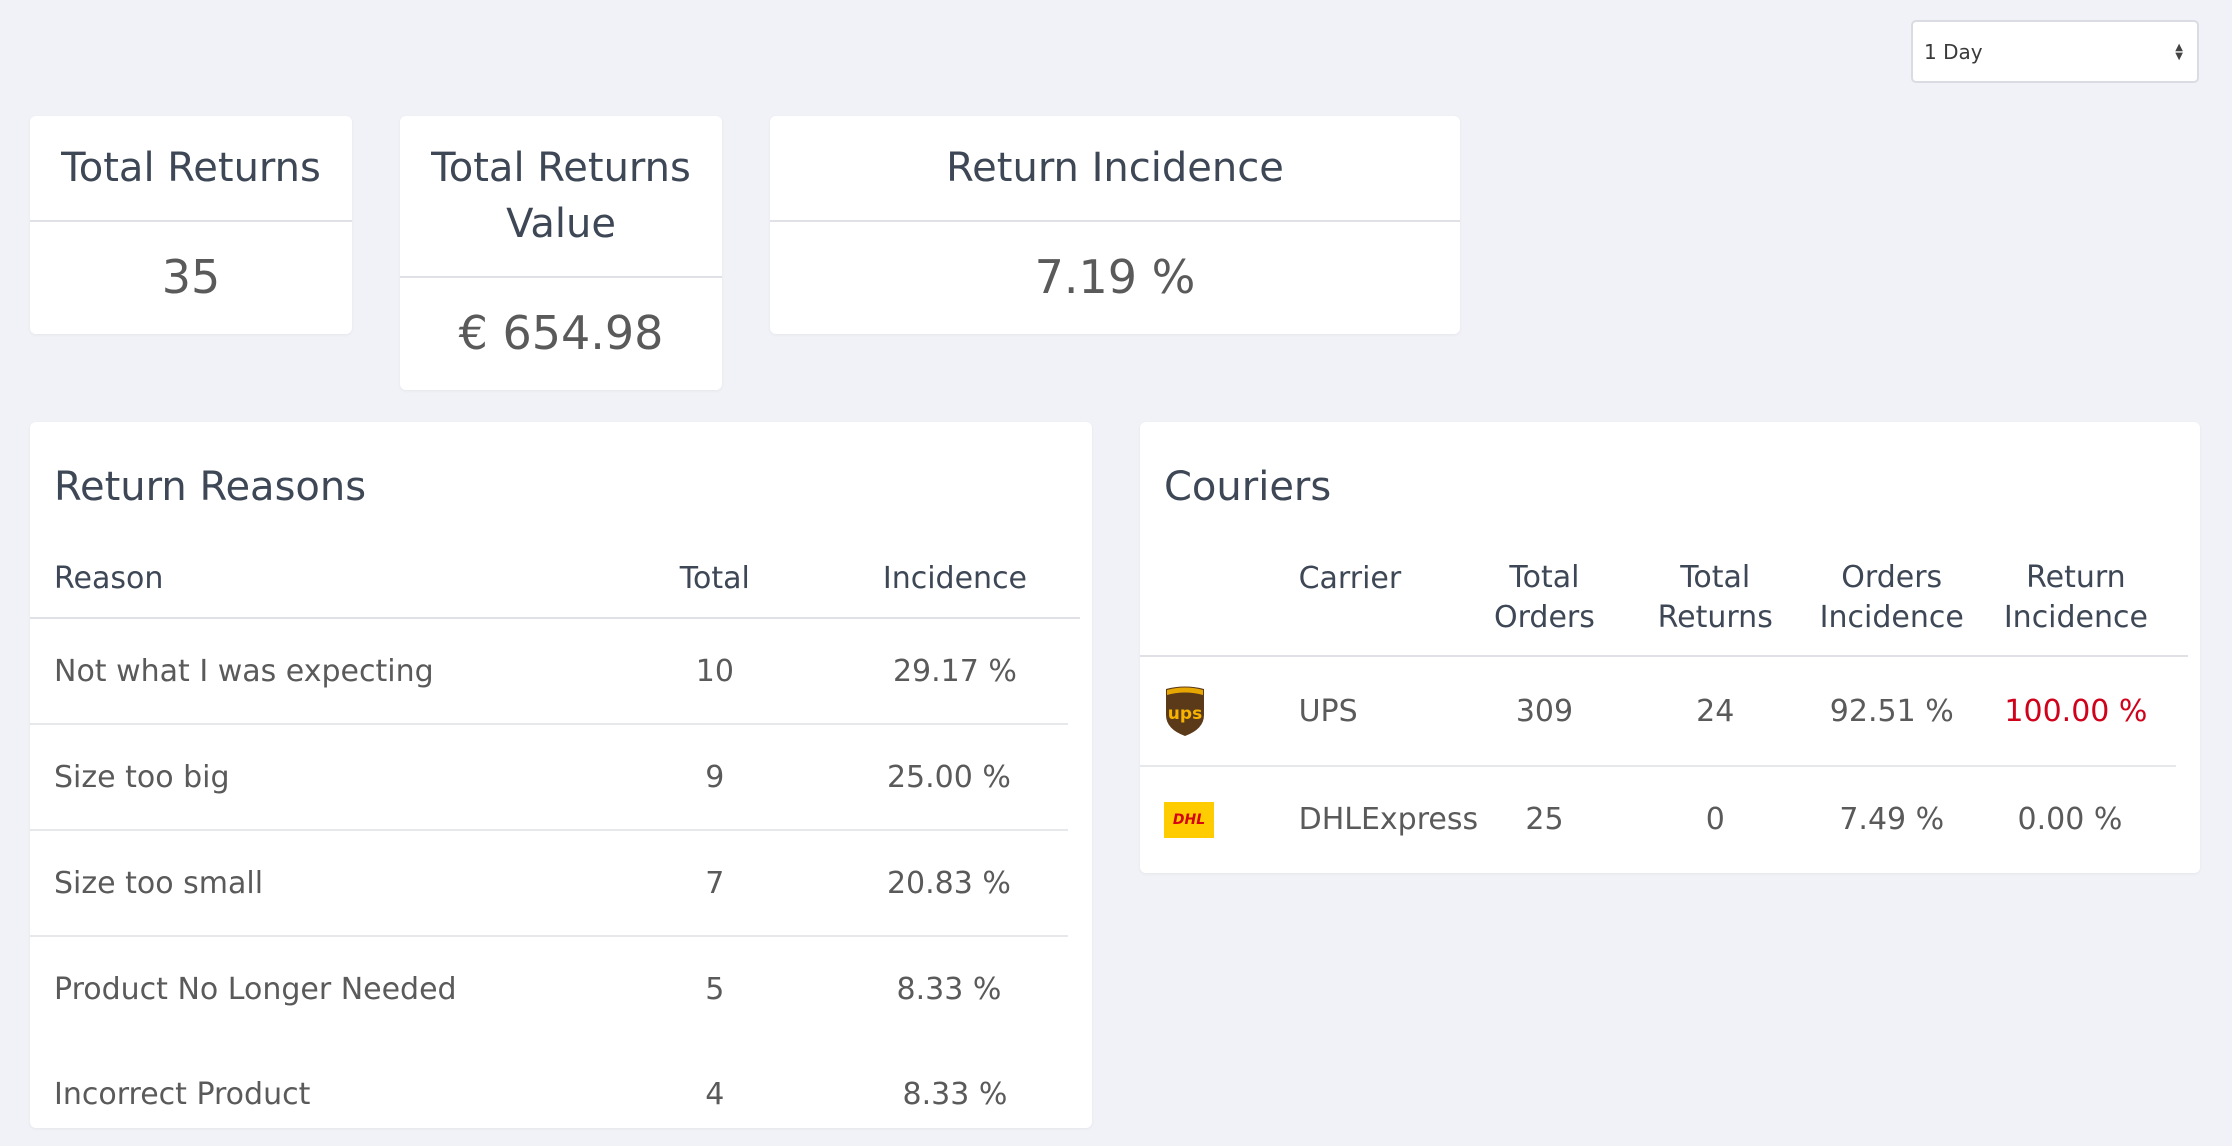 The width and height of the screenshot is (2232, 1146). Describe the element at coordinates (714, 882) in the screenshot. I see `total-cell: 7` at that location.